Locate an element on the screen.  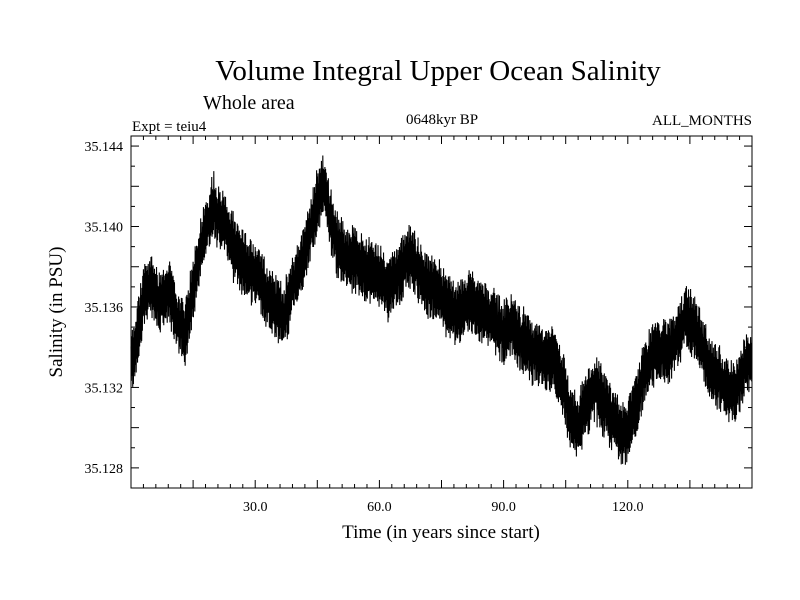
chart-title: Volume Integral Upper Ocean Salinity is located at coordinates (438, 71).